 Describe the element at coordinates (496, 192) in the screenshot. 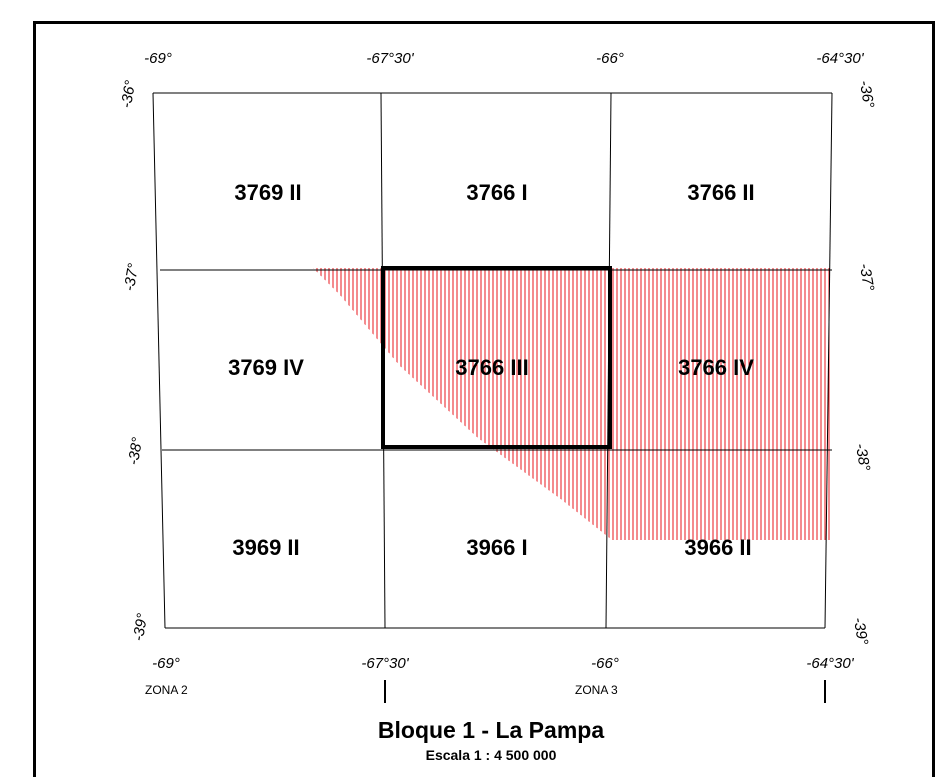

I see `sheet-label: 3766 I` at that location.